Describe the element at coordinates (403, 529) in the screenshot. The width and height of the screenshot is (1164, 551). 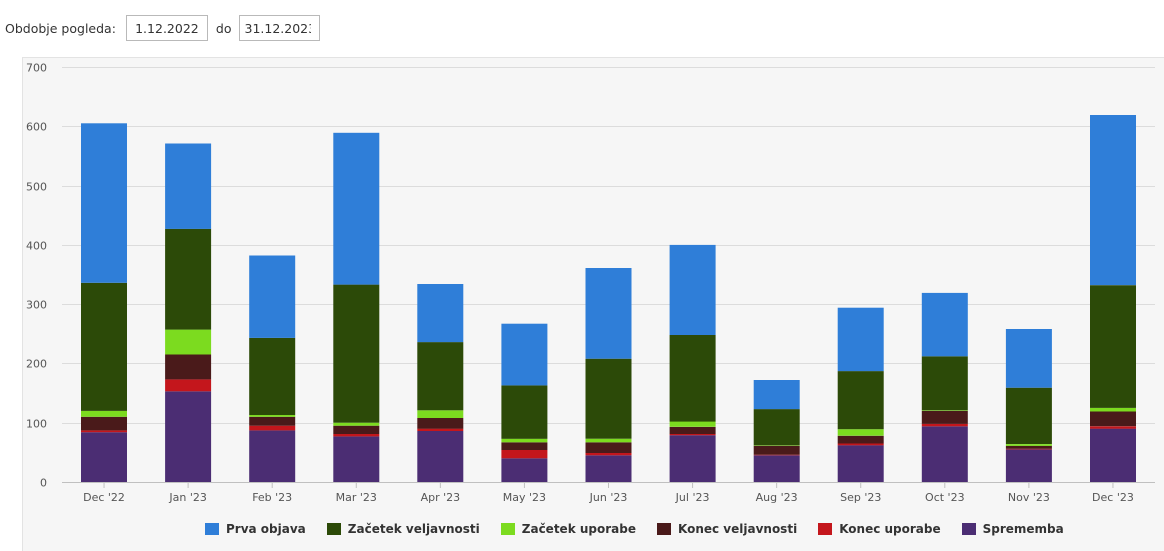
I see `legend-item: Začetek veljavnosti` at that location.